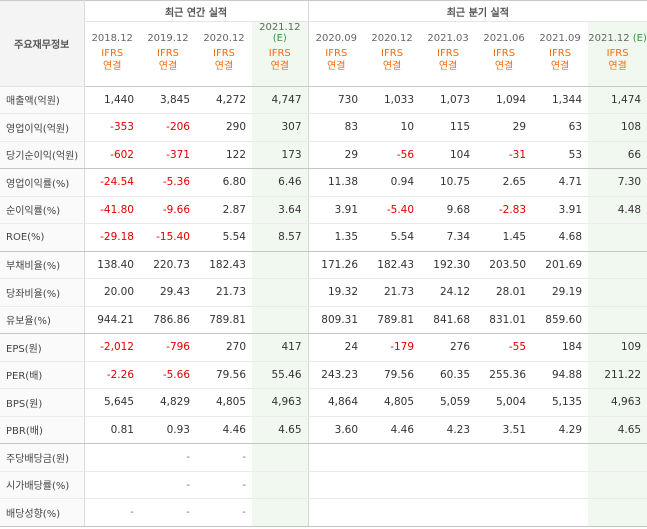 This screenshot has width=647, height=529. I want to click on value-cell: 29, so click(336, 155).